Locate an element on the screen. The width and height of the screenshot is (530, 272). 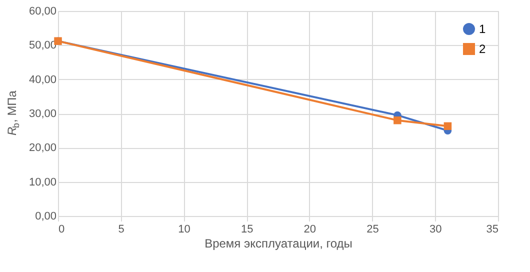
y-axis-title: Rb, МПа is located at coordinates (13, 113).